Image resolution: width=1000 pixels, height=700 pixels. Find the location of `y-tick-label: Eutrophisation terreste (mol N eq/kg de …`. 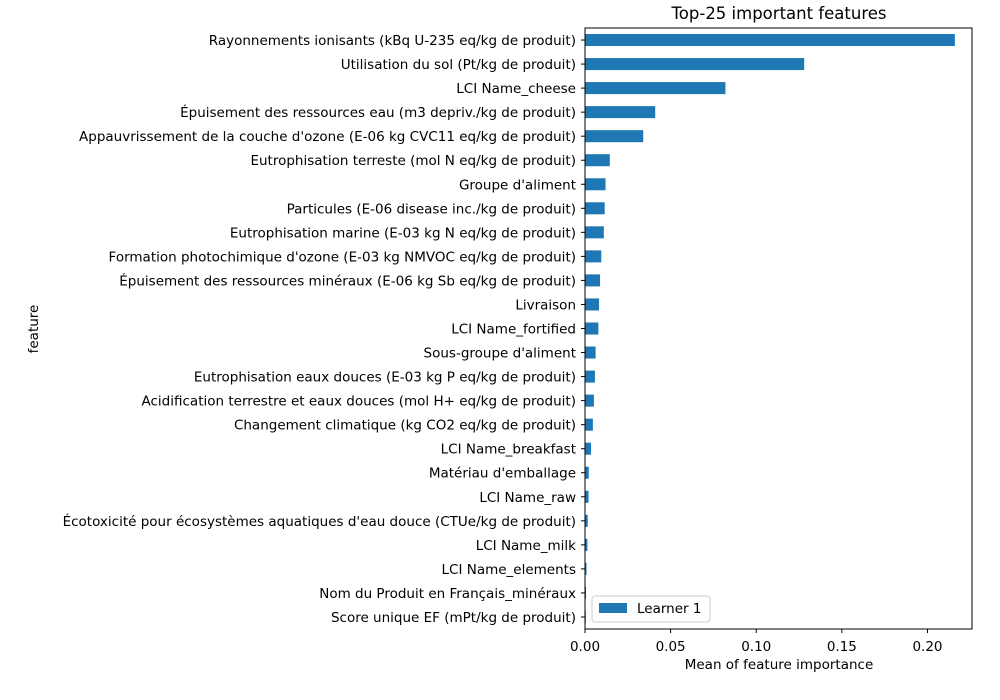

y-tick-label: Eutrophisation terreste (mol N eq/kg de … is located at coordinates (413, 161).